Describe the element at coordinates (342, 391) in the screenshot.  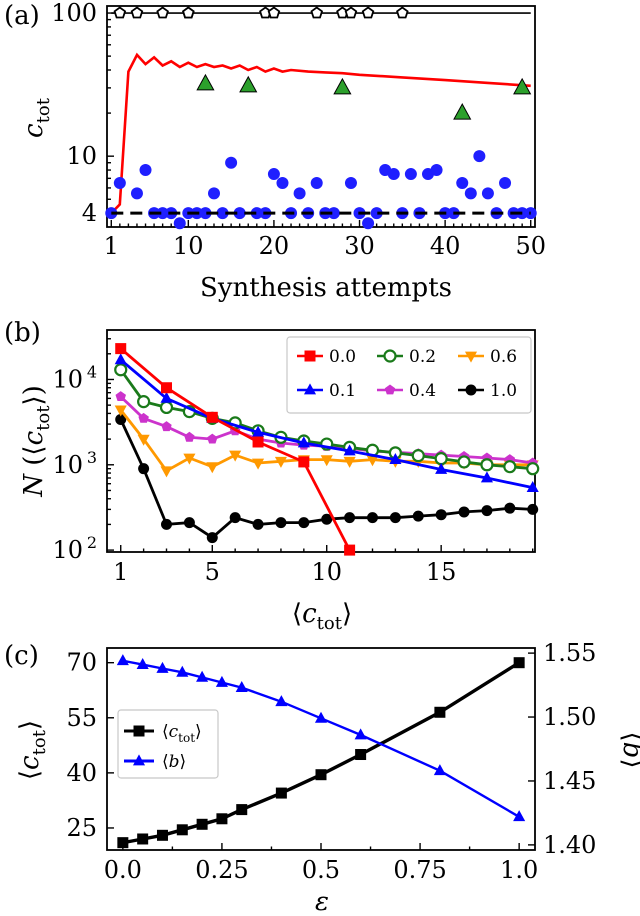
I see `legend-label: 0.1` at that location.